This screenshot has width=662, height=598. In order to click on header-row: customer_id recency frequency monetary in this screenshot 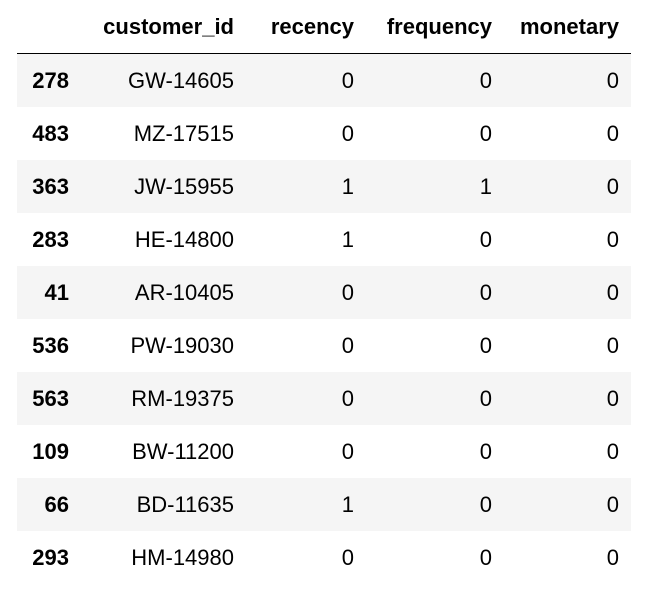, I will do `click(324, 27)`.